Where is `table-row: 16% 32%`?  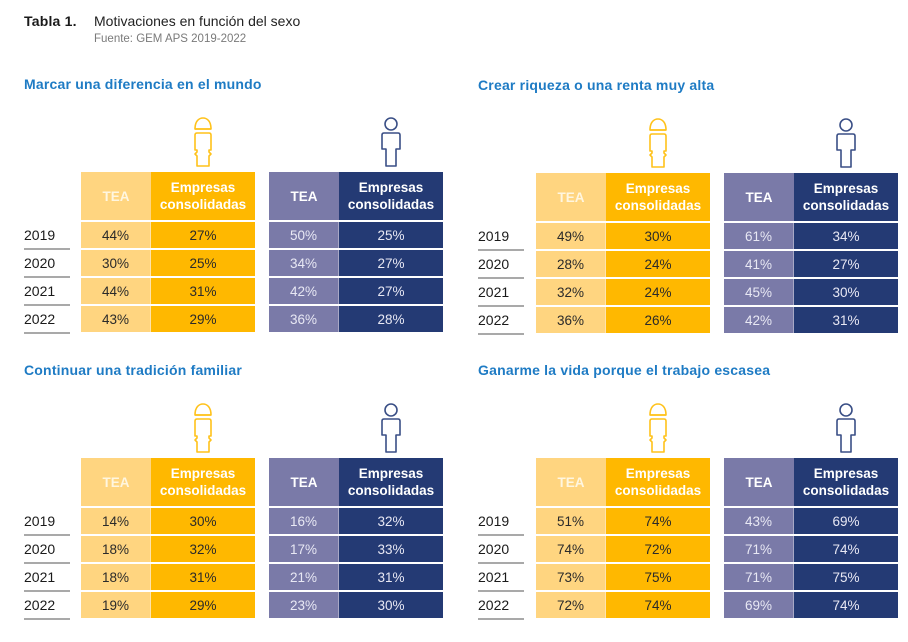 table-row: 16% 32% is located at coordinates (356, 521).